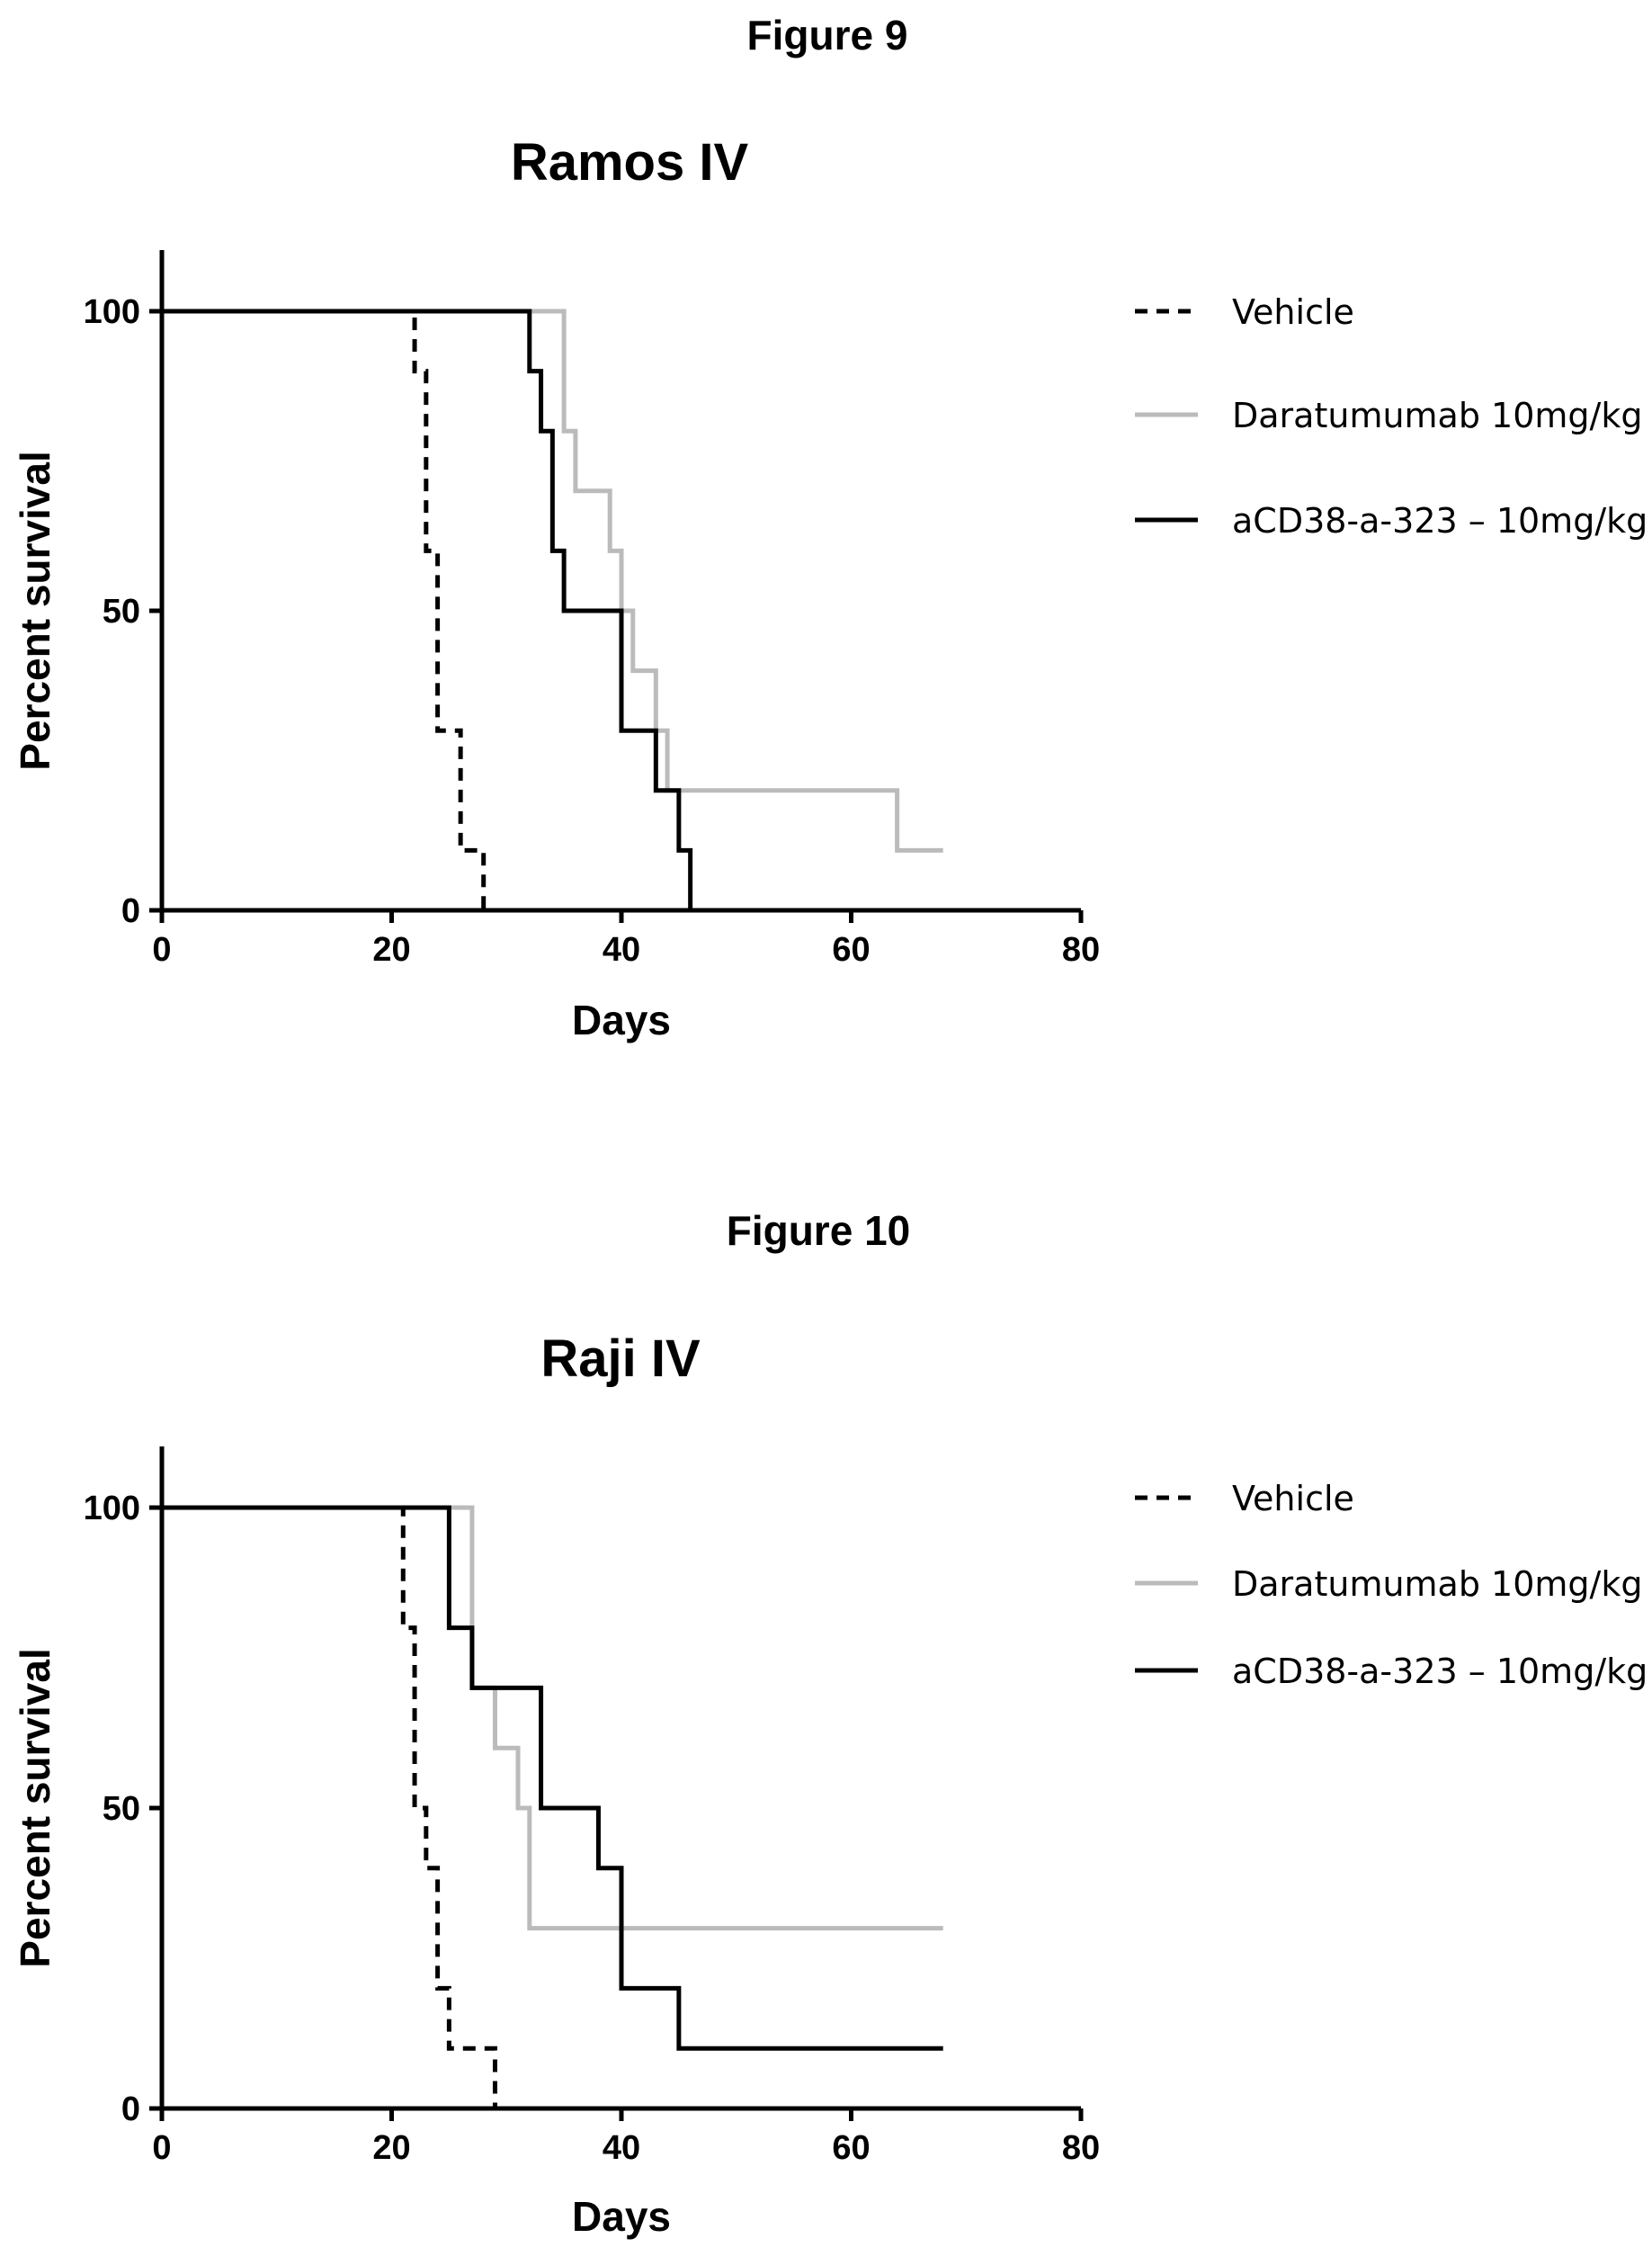 This screenshot has width=1652, height=2256. Describe the element at coordinates (630, 162) in the screenshot. I see `chart-title: Ramos IV` at that location.